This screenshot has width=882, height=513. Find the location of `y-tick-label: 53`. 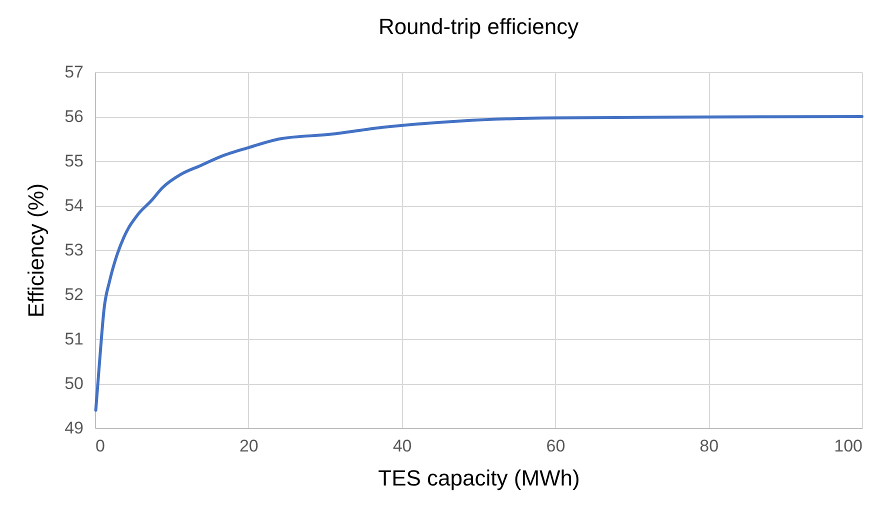

y-tick-label: 53 is located at coordinates (74, 250).